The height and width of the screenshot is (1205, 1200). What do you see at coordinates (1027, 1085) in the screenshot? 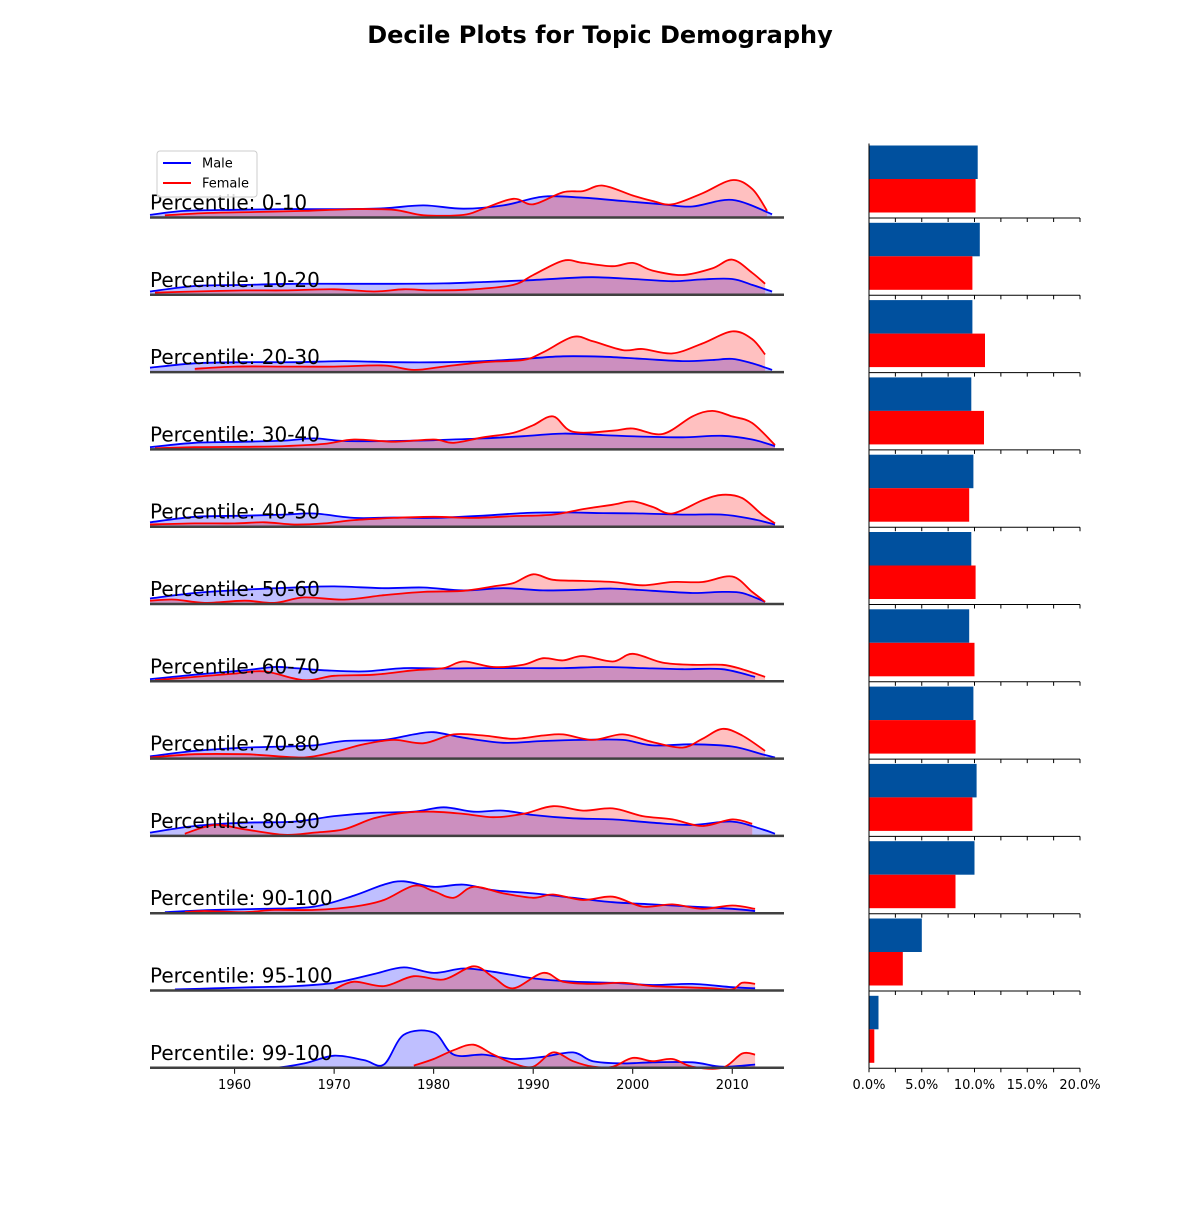
I see `percent-tick-label: 15.0%` at bounding box center [1027, 1085].